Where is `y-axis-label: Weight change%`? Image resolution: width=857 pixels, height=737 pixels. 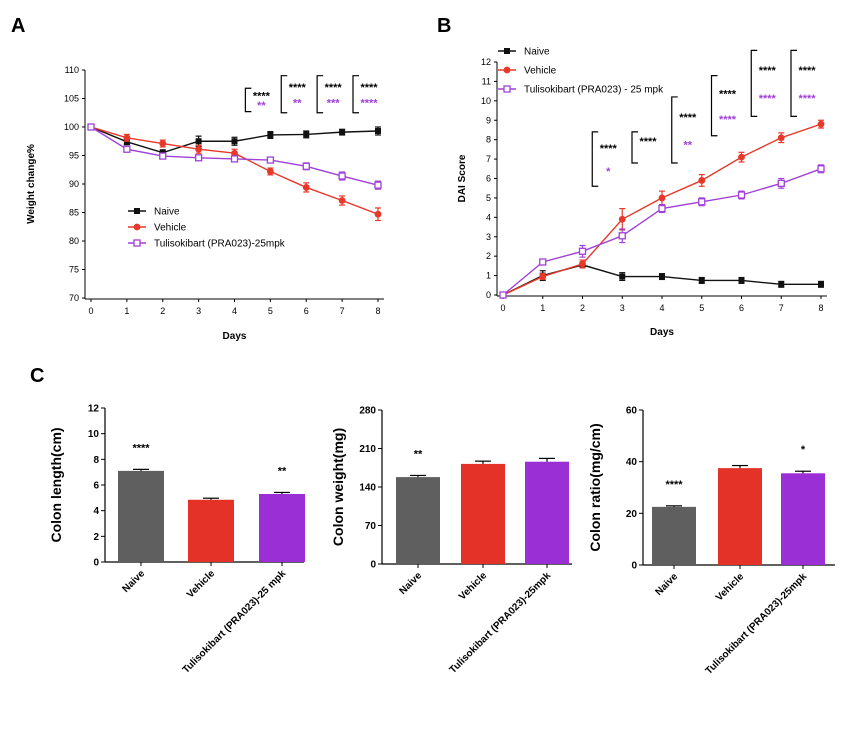 y-axis-label: Weight change% is located at coordinates (31, 184).